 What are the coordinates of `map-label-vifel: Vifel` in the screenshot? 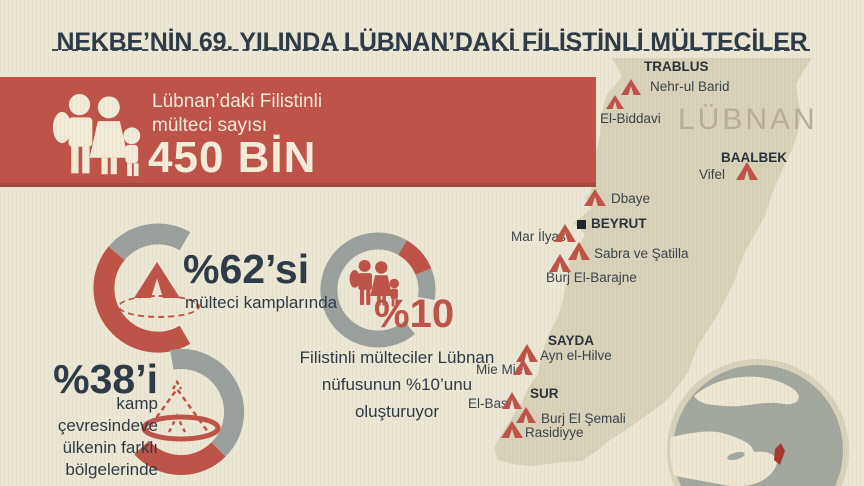 It's located at (712, 174).